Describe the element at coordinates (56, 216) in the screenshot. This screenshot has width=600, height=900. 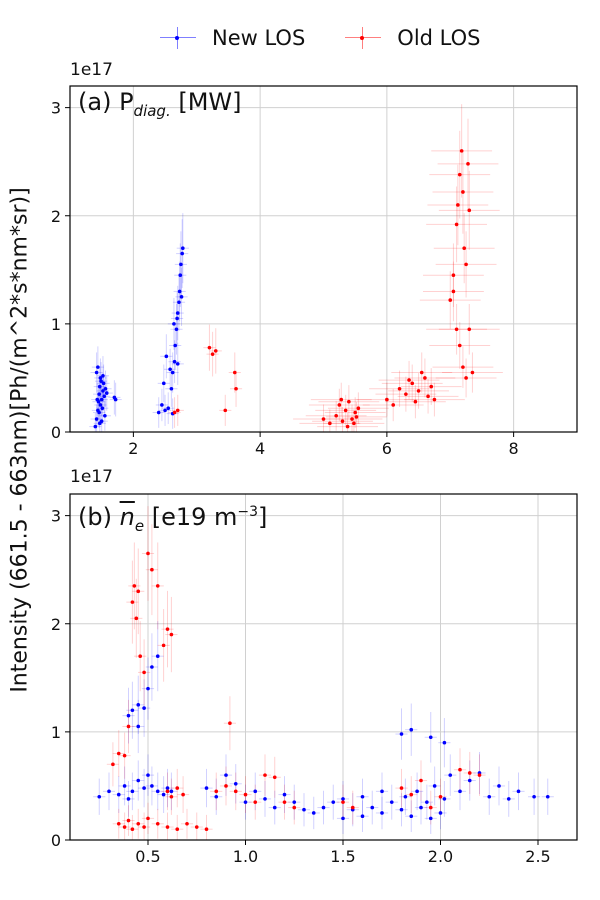
I see `panel-a-ytick-label: 2` at that location.